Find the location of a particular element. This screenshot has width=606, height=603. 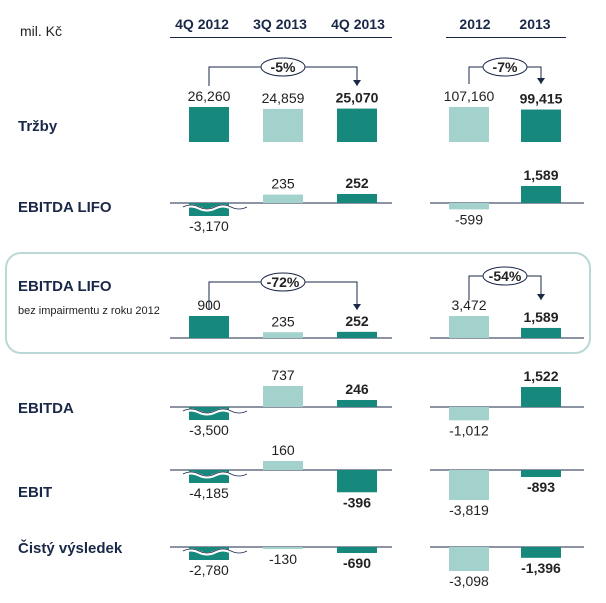

data-label-annual: -1,012 is located at coordinates (469, 430).